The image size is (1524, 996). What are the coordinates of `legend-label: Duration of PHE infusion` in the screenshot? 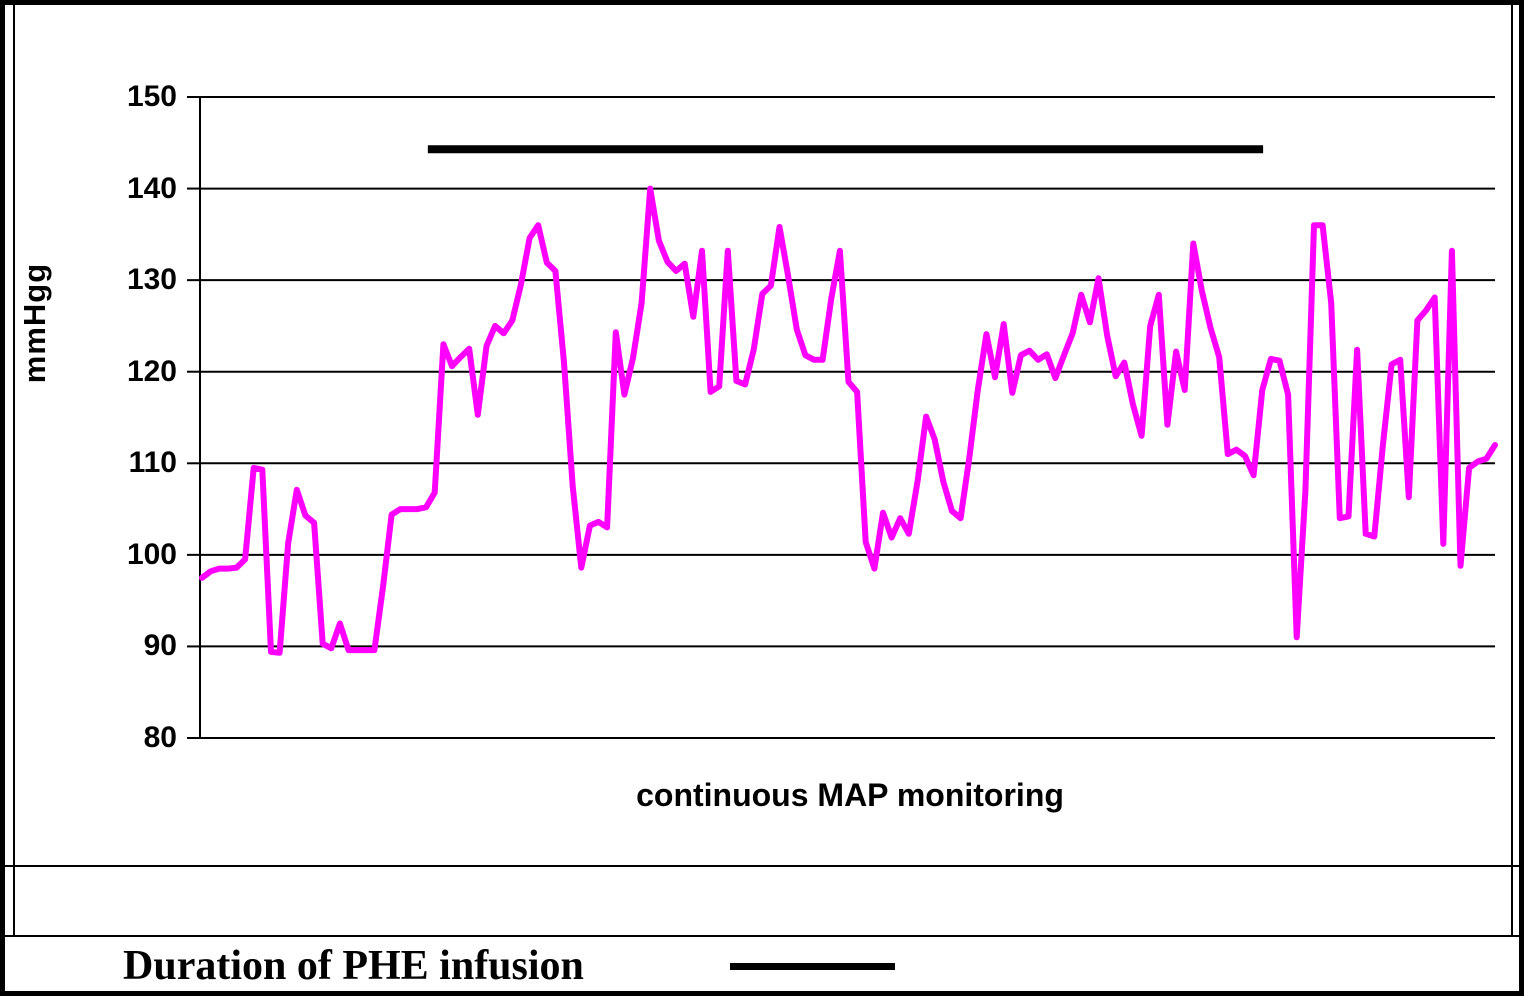 It's located at (353, 966).